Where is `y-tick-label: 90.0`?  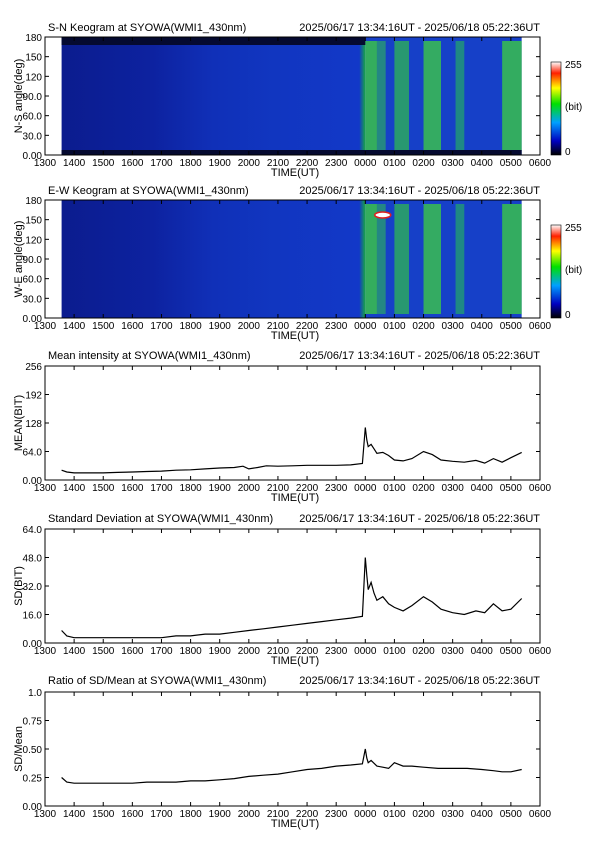 y-tick-label: 90.0 is located at coordinates (33, 260).